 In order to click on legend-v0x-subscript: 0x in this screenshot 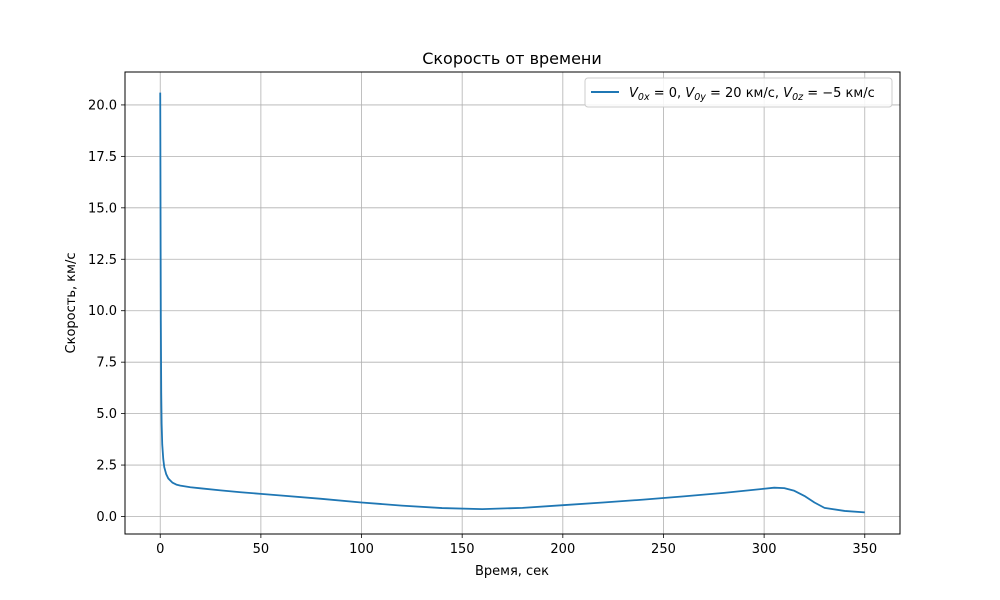, I will do `click(644, 97)`.